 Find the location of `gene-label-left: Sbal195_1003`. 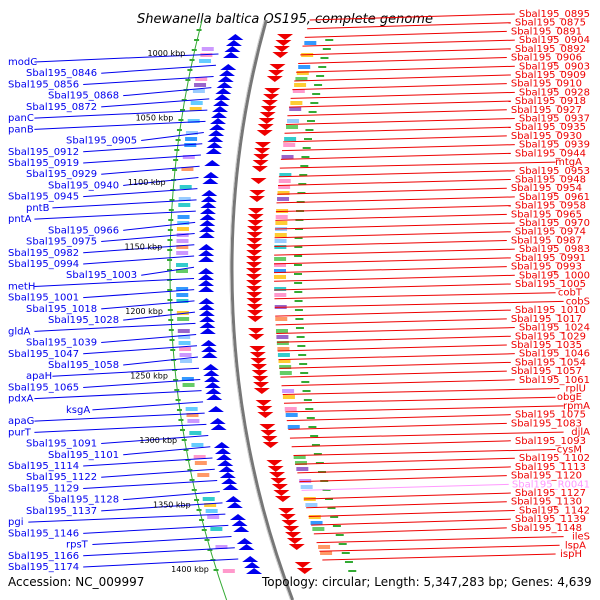

gene-label-left: Sbal195_1003 is located at coordinates (101, 275).